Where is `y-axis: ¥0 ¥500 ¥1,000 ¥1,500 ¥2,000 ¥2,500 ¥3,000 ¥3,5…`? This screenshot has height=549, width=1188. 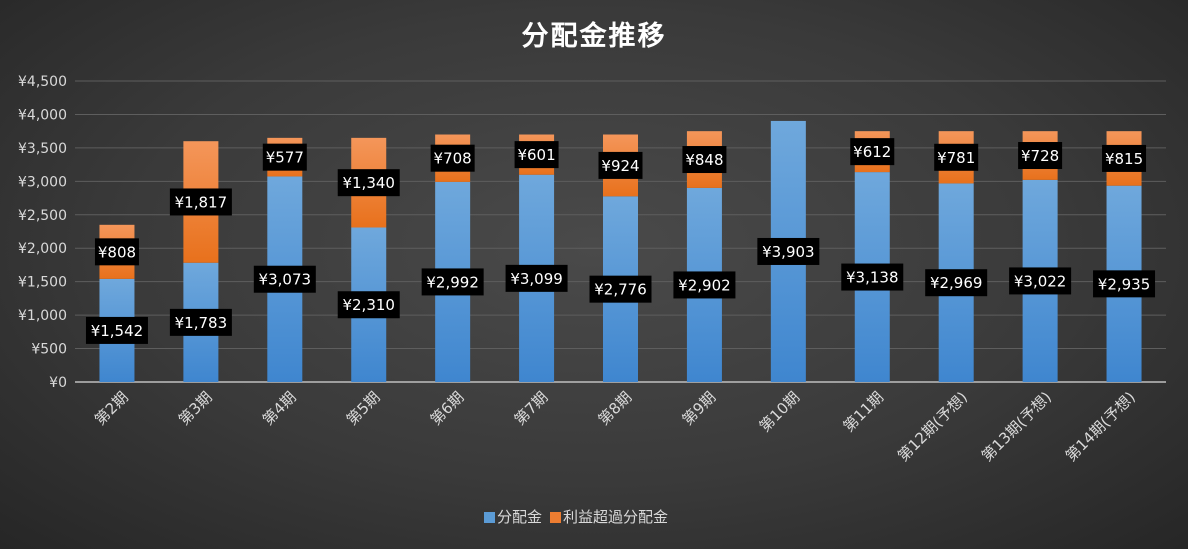 y-axis: ¥0 ¥500 ¥1,000 ¥1,500 ¥2,000 ¥2,500 ¥3,000 ¥3,5… is located at coordinates (42, 232).